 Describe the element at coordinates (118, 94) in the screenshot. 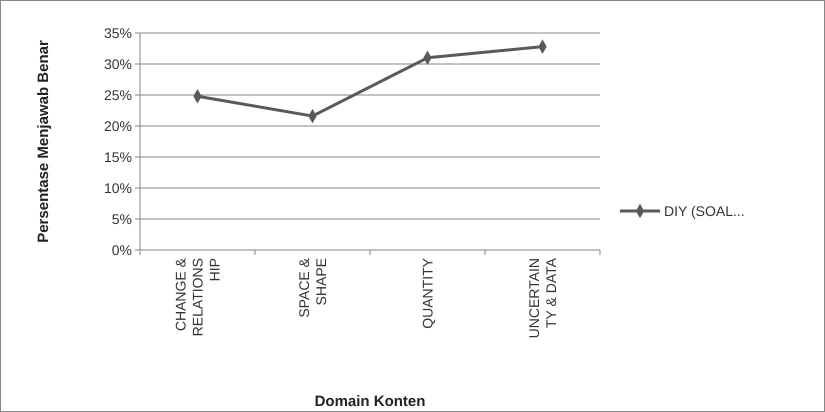

I see `y-tick-label: 25%` at that location.